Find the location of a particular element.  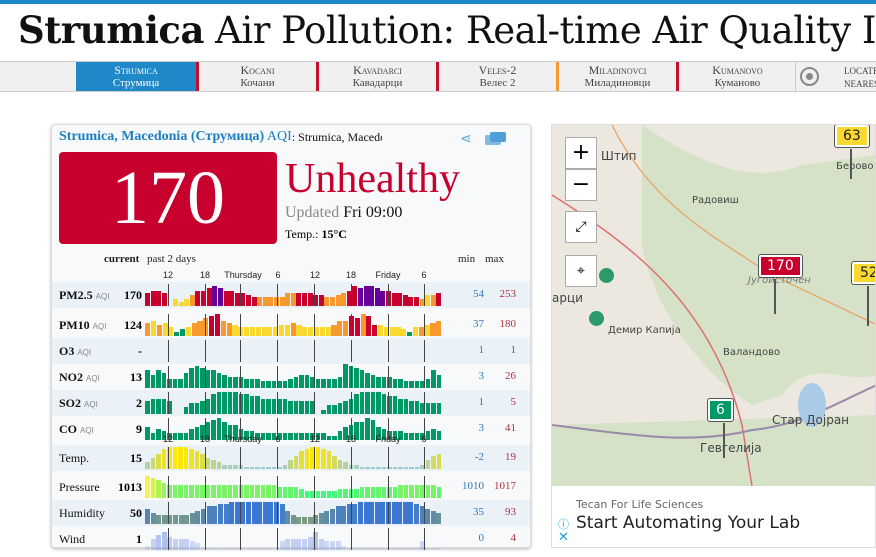

aqi-map-marker: 63 is located at coordinates (852, 136).